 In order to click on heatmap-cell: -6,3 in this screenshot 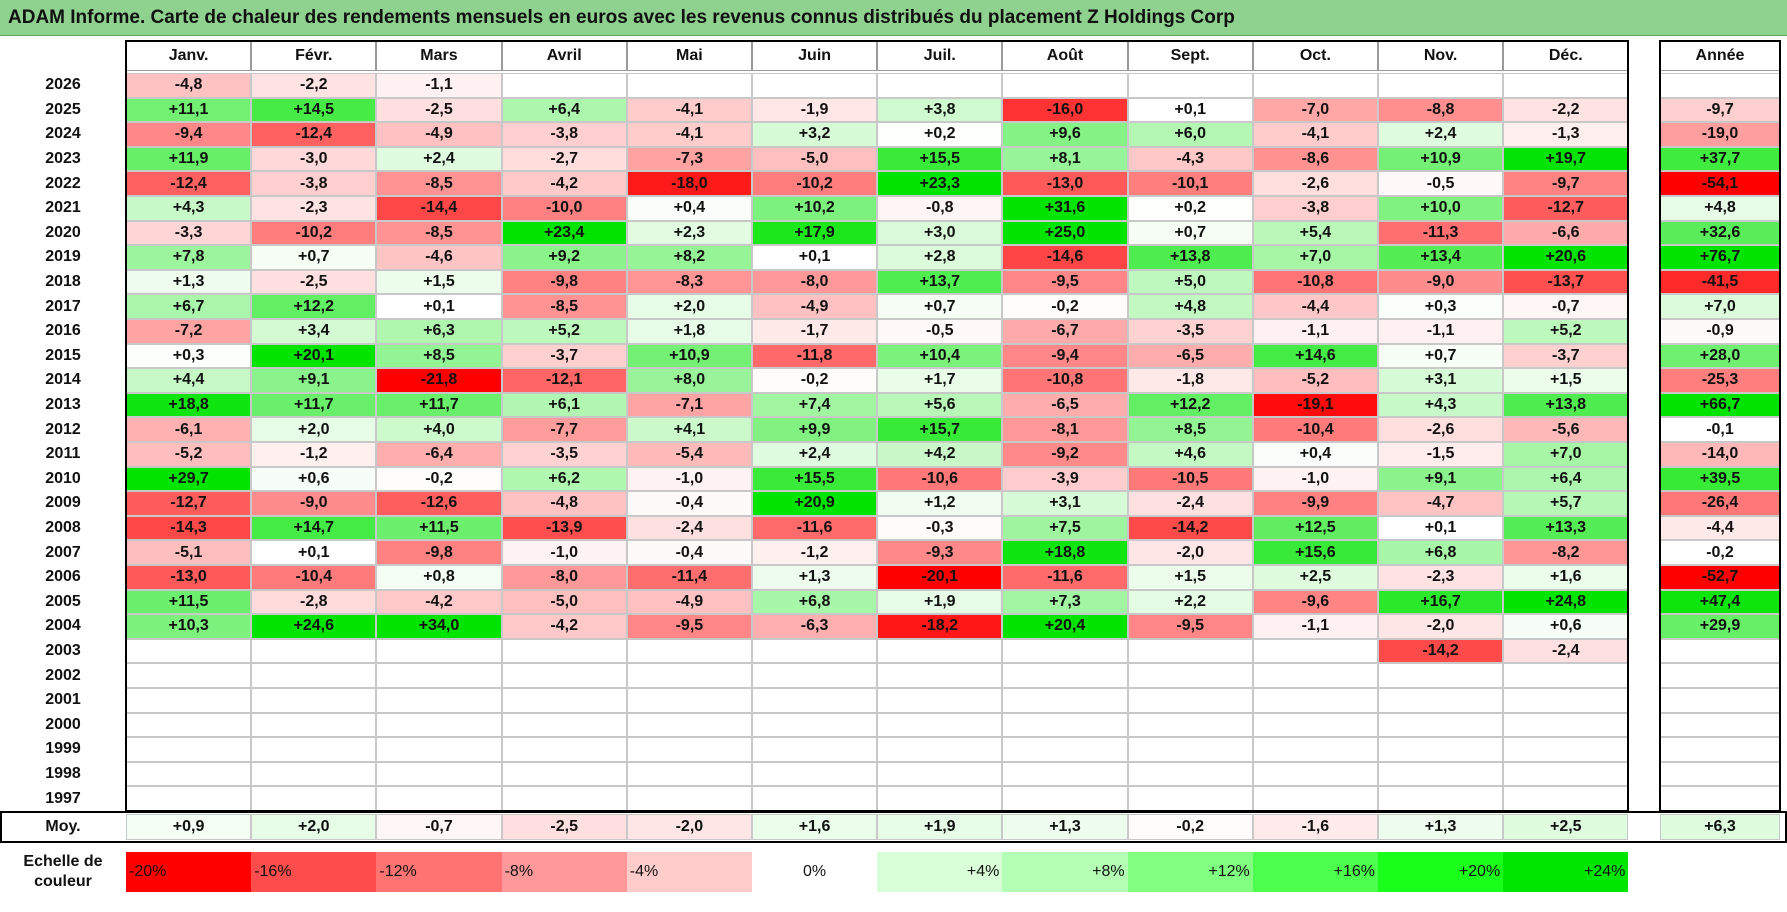, I will do `click(815, 626)`.